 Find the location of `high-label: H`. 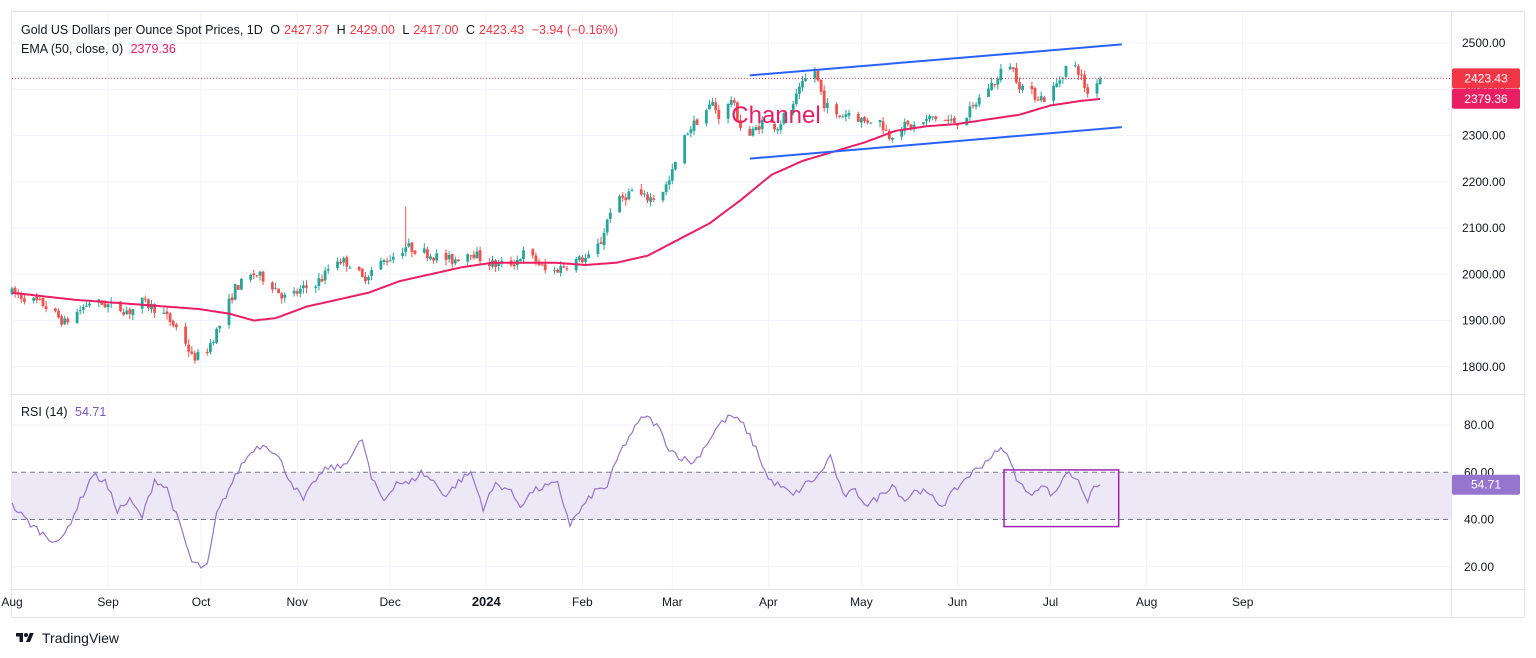

high-label: H is located at coordinates (341, 30).